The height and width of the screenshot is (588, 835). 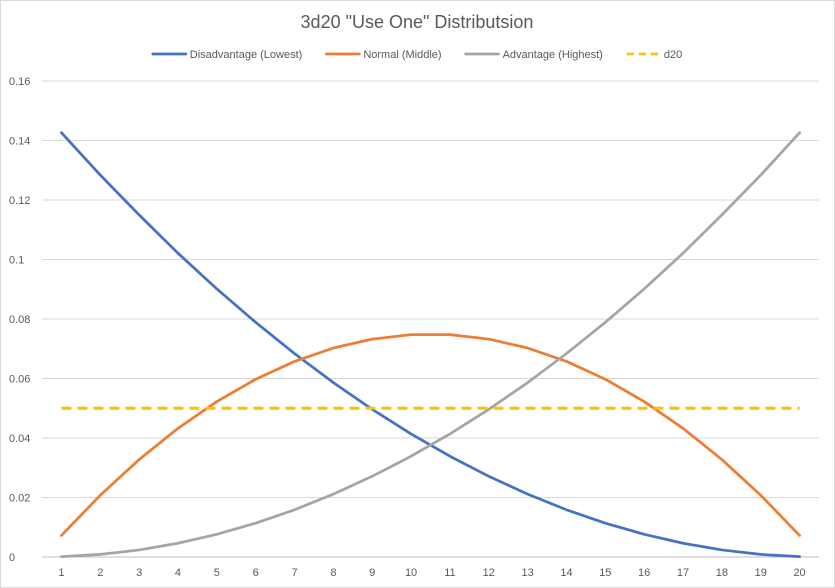 I want to click on y-tick-label-3: 0.06, so click(x=19, y=380).